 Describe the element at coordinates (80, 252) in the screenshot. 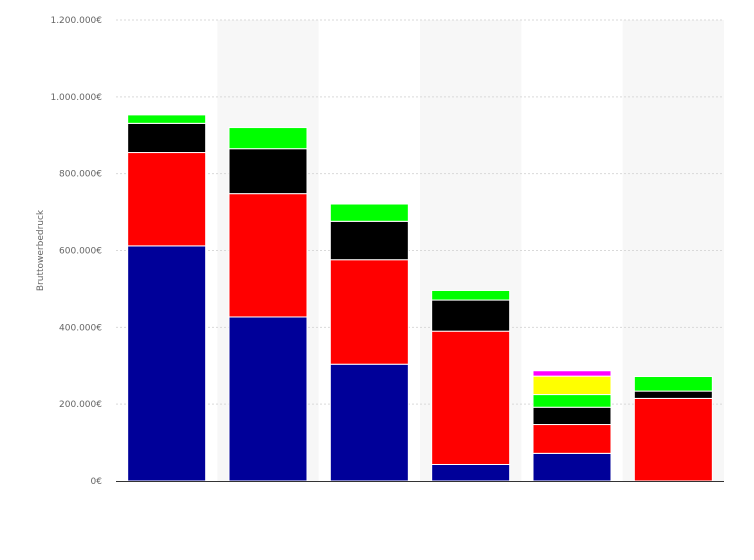

I see `y-tick-label: 600.000€` at that location.